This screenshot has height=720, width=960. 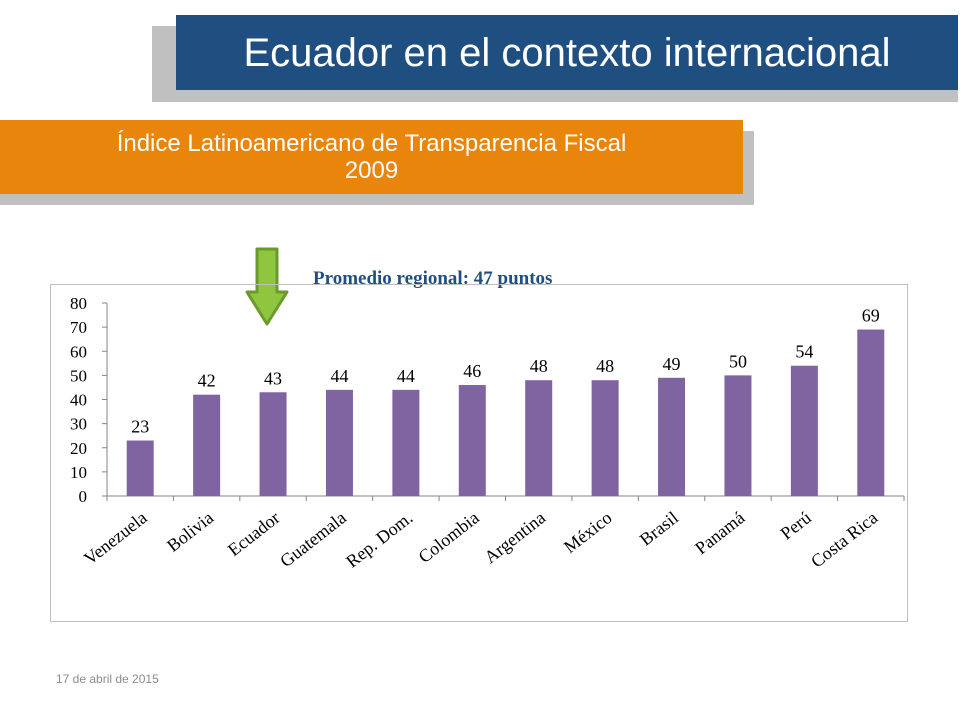 I want to click on y-tick-label: 60, so click(x=78, y=351).